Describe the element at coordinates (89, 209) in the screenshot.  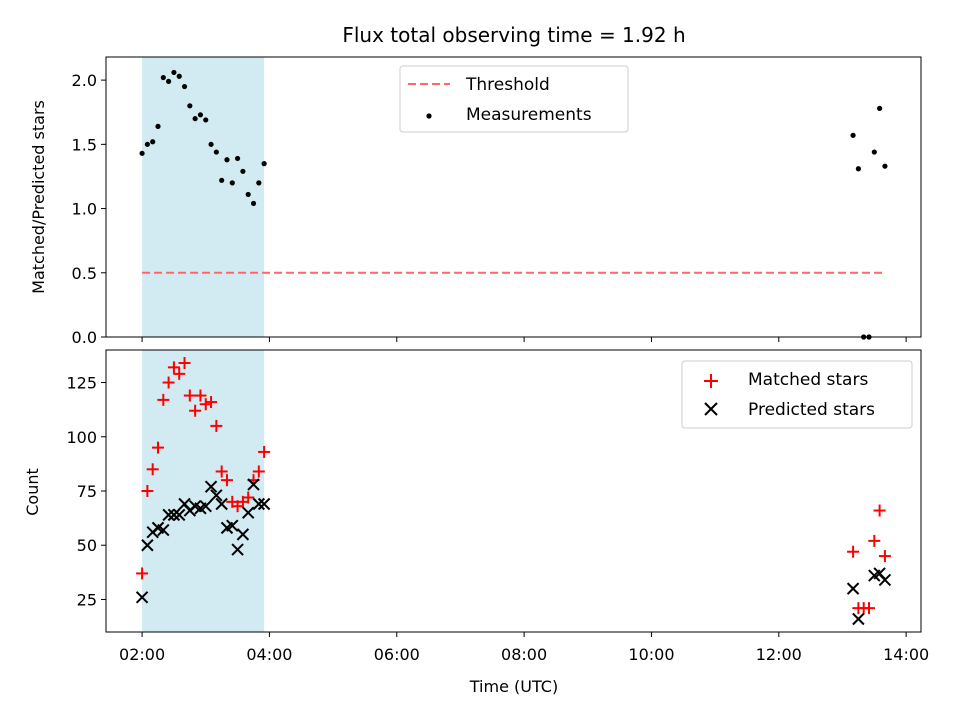
I see `top-y-ticks: 0.0 0.5 1.0 1.5 2.0` at that location.